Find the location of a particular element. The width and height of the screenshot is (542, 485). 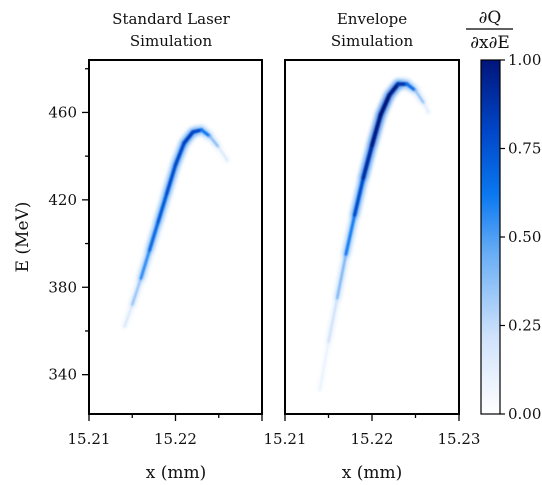

colorbar: ∂Q ∂x∂E 1.00 0.75 0.50 0.25 0.00 is located at coordinates (503, 215).